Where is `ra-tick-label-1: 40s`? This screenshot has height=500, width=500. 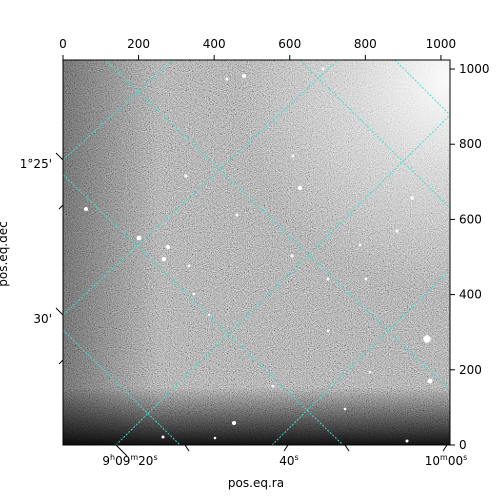 ra-tick-label-1: 40s is located at coordinates (288, 460).